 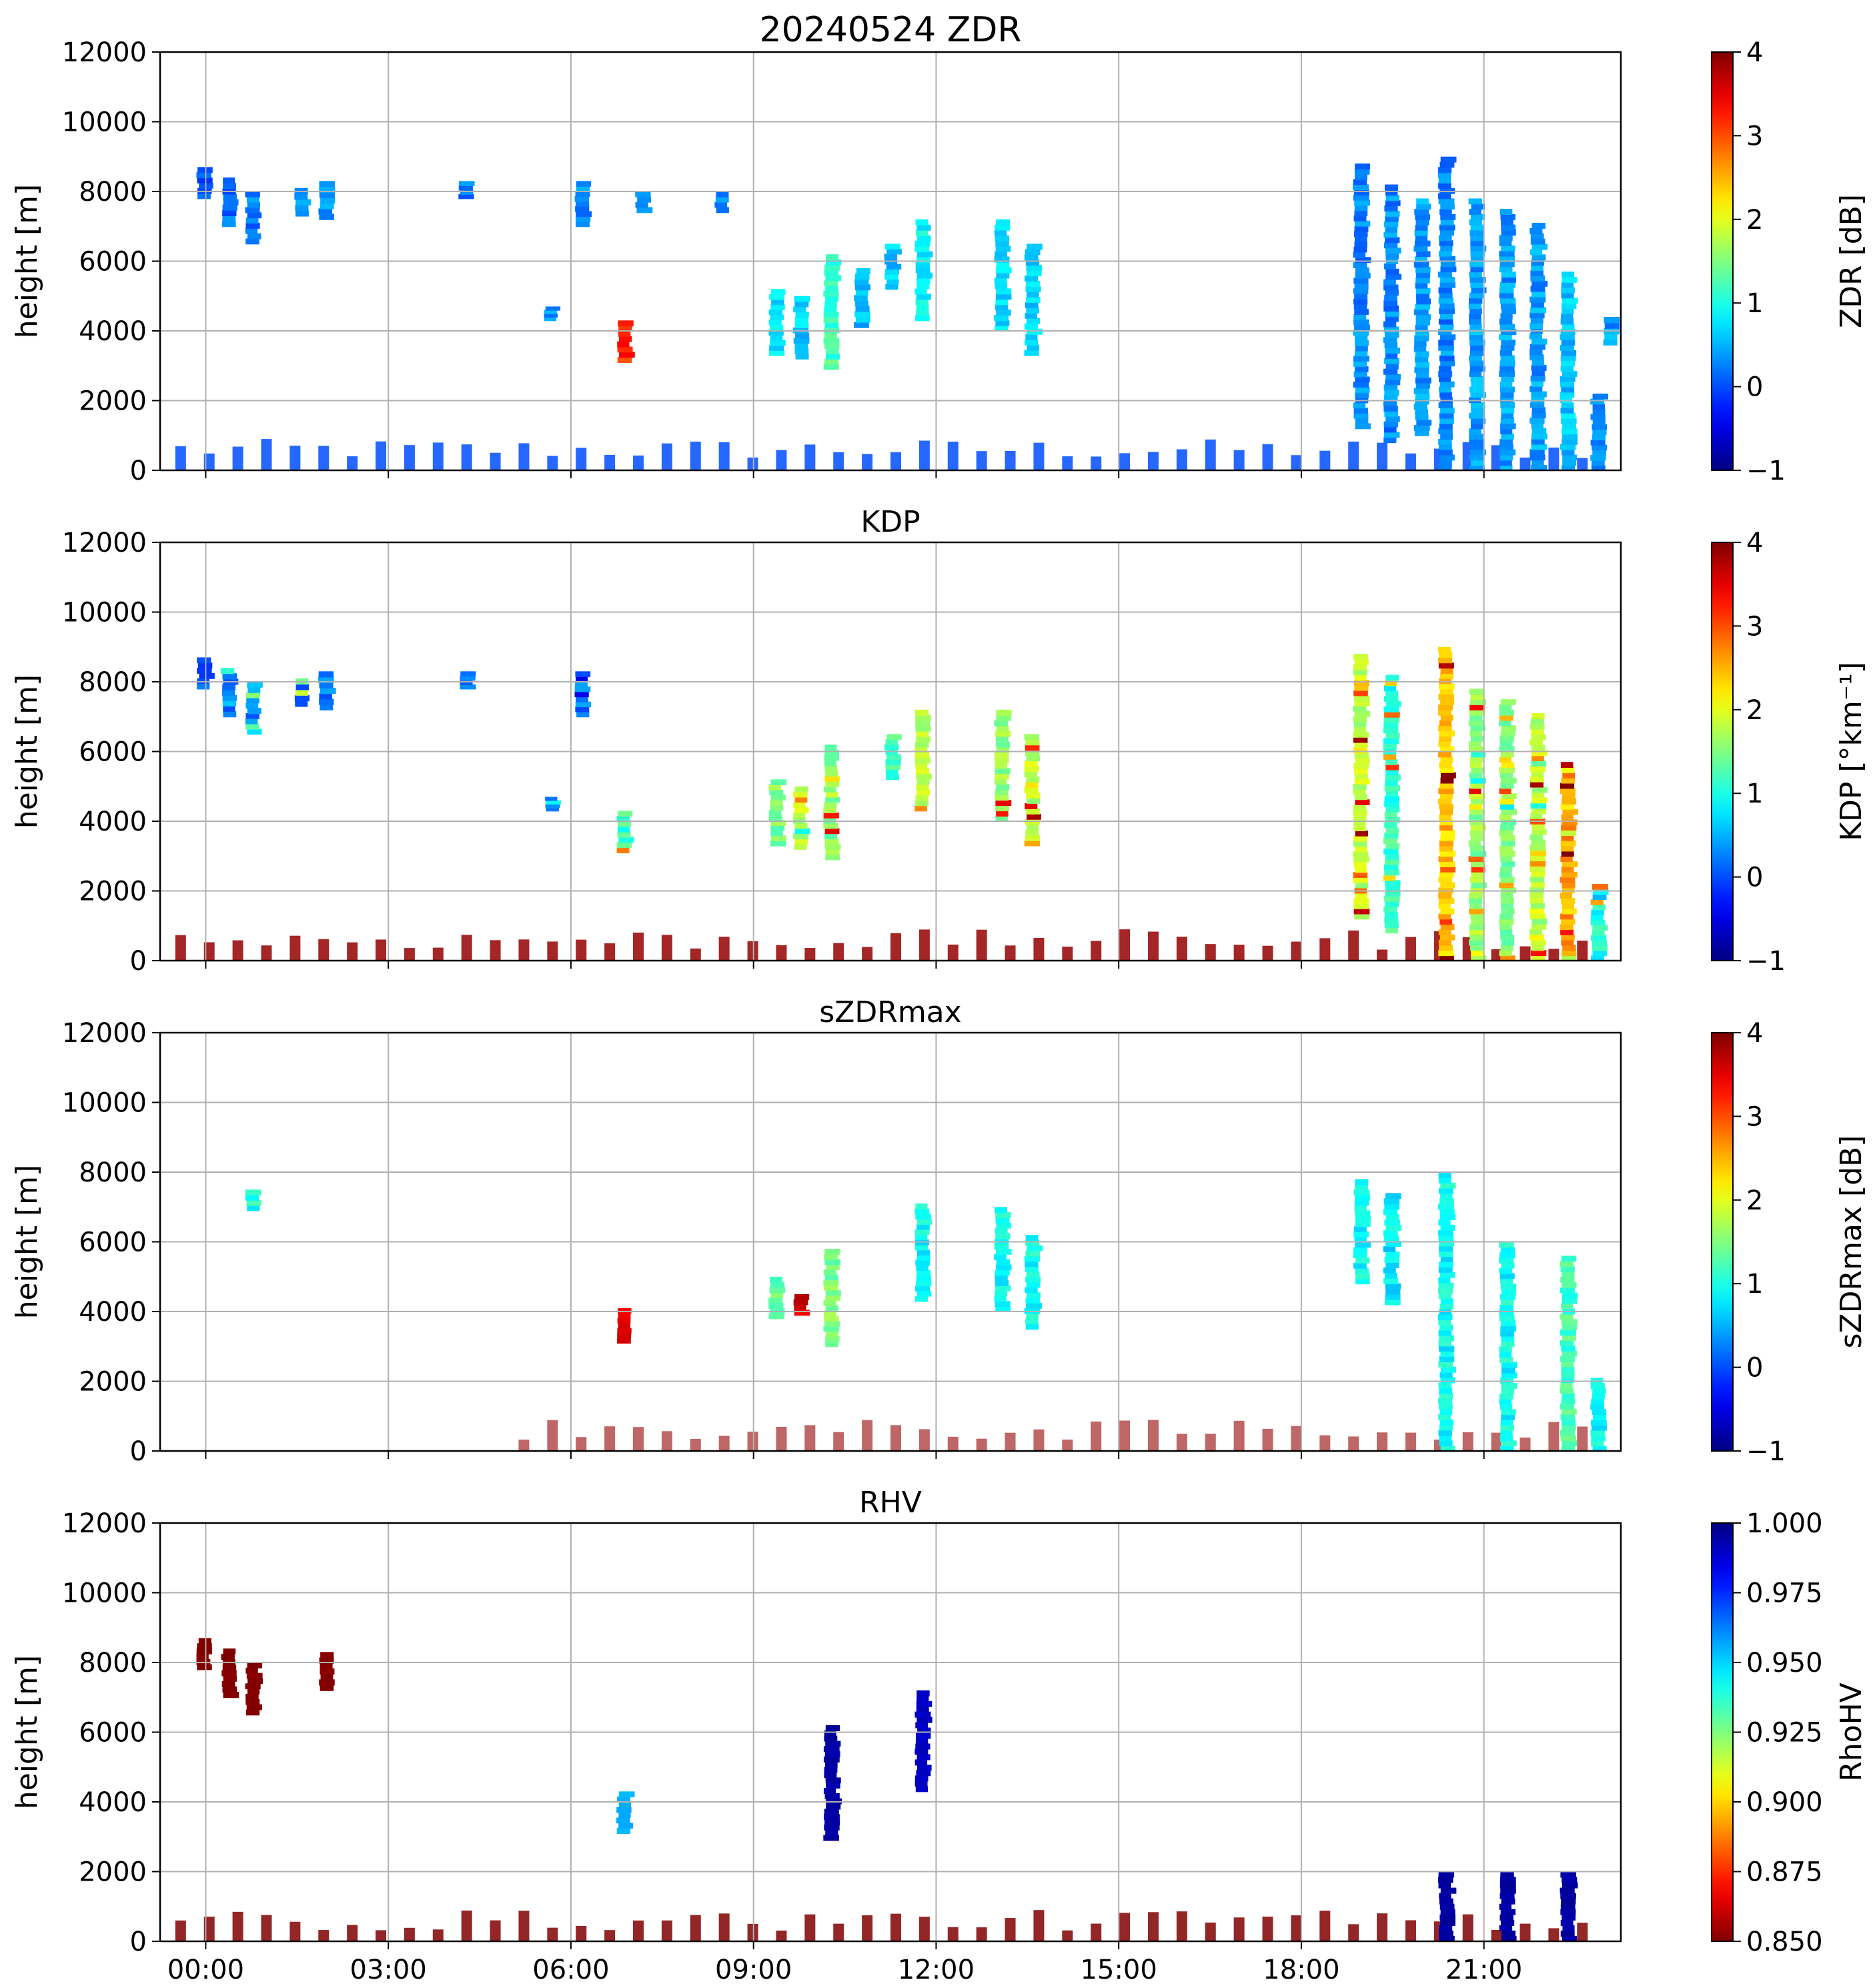 I want to click on colorbar, so click(x=1723, y=1242).